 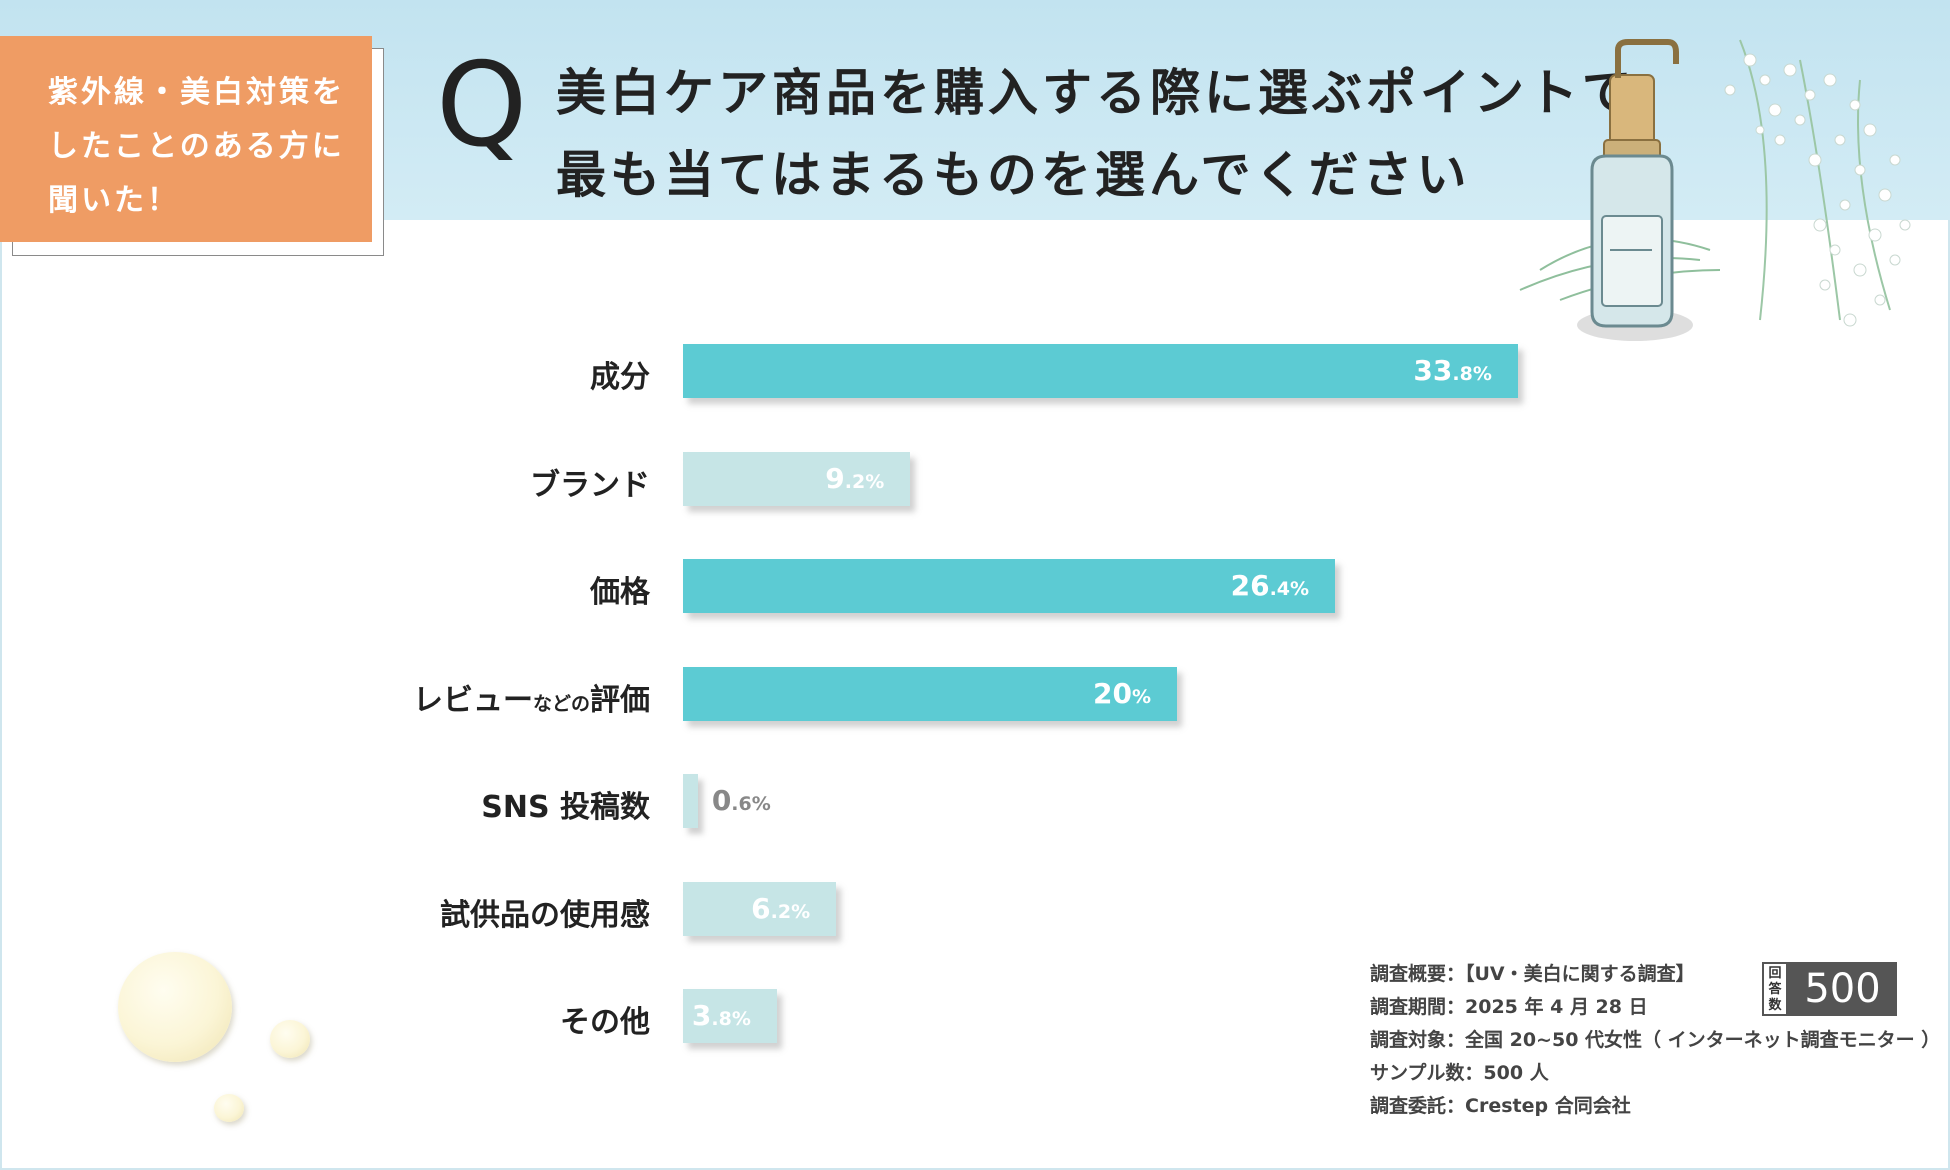 What do you see at coordinates (741, 800) in the screenshot?
I see `value-label: 0.6%` at bounding box center [741, 800].